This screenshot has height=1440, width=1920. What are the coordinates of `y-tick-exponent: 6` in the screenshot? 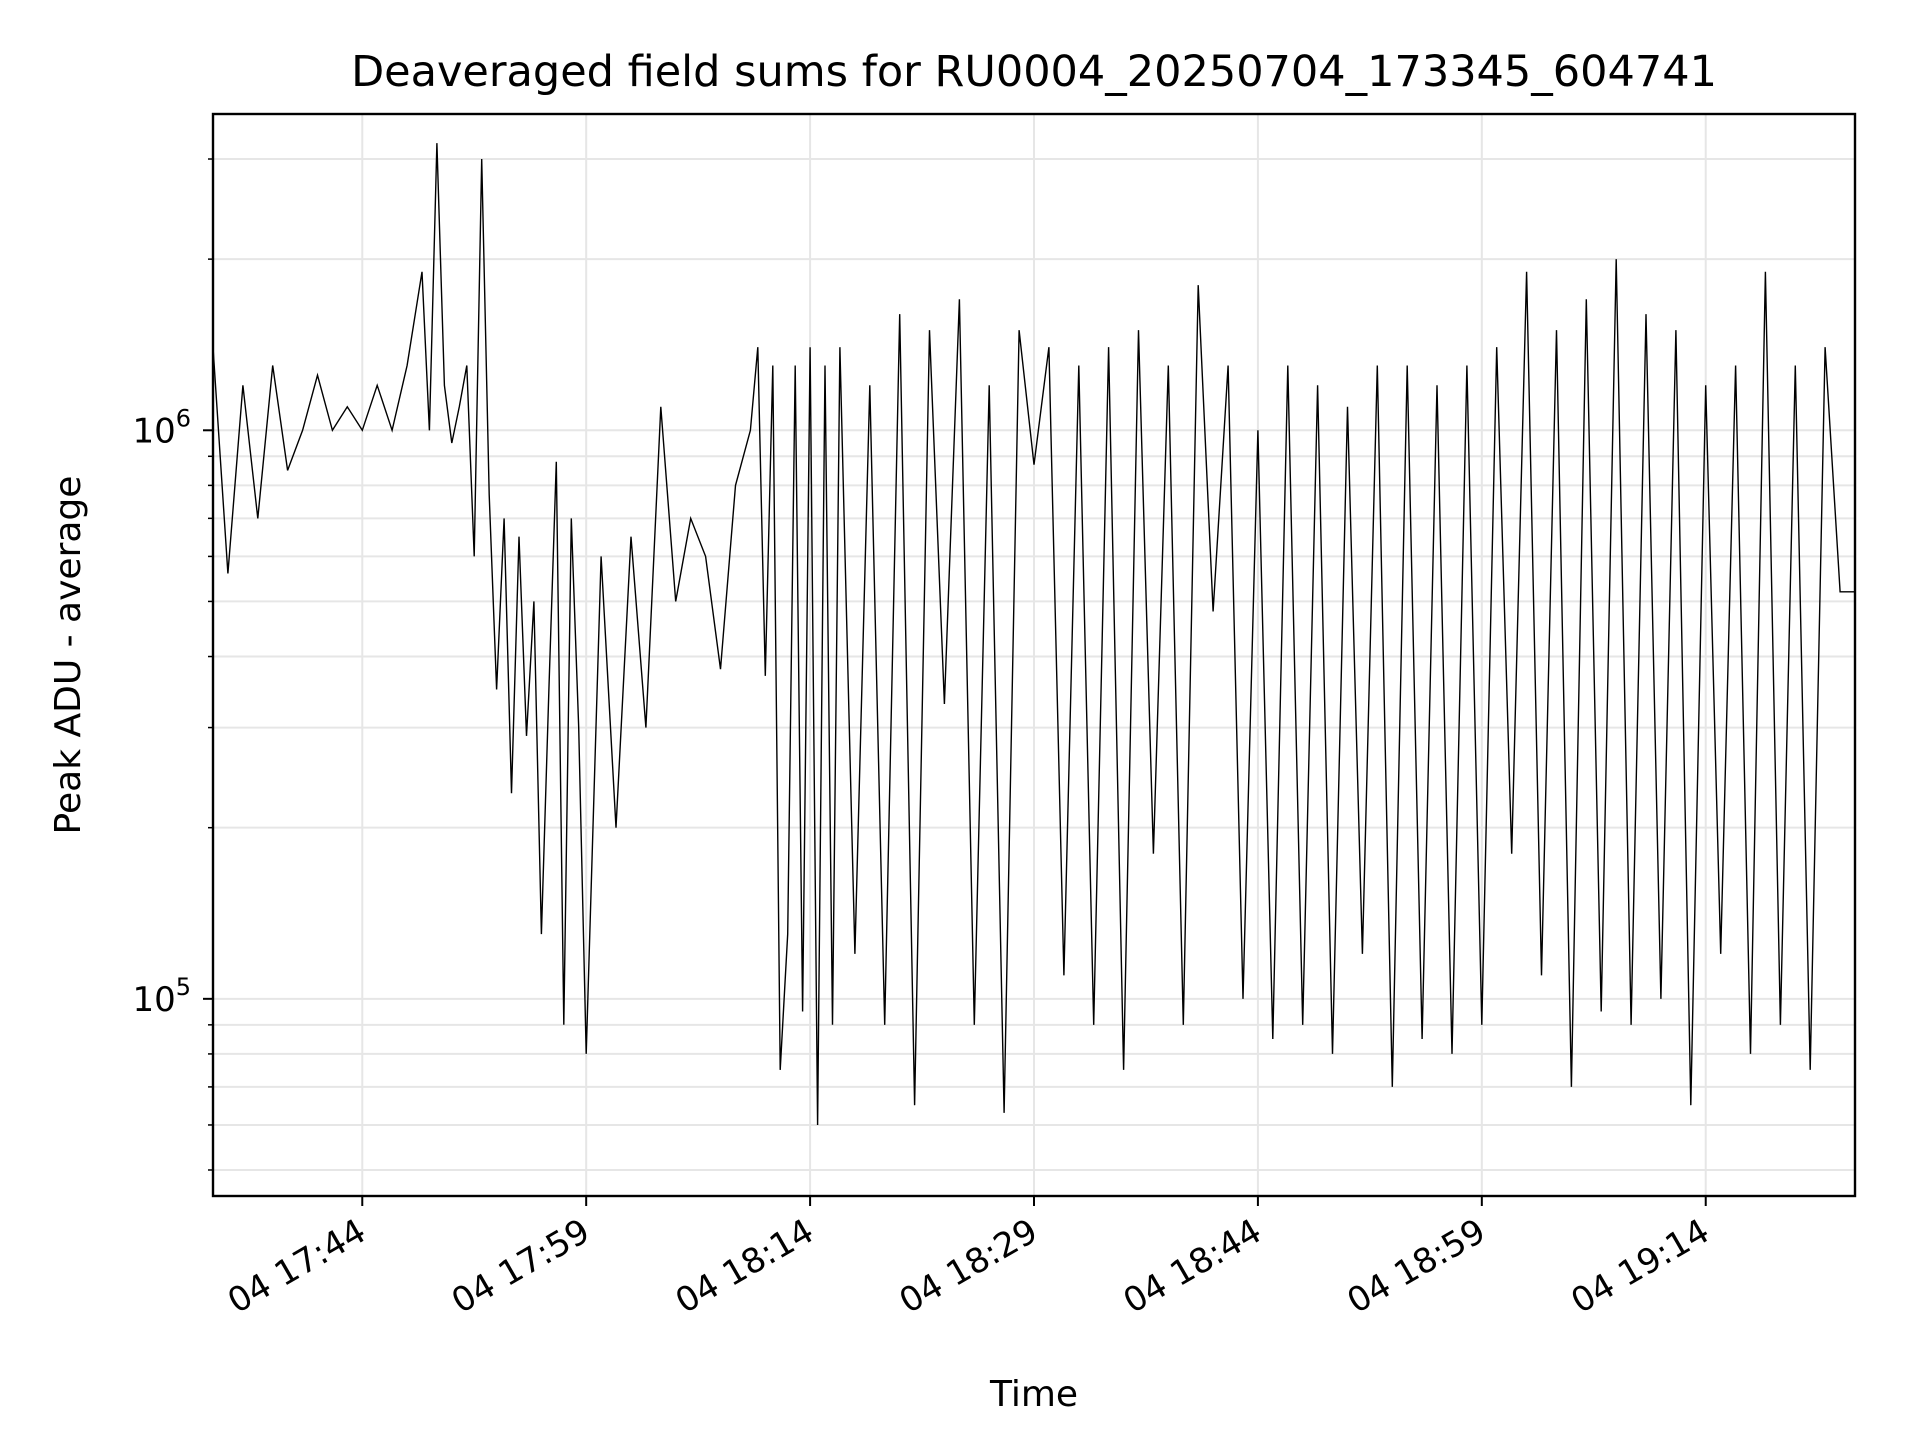 It's located at (183, 418).